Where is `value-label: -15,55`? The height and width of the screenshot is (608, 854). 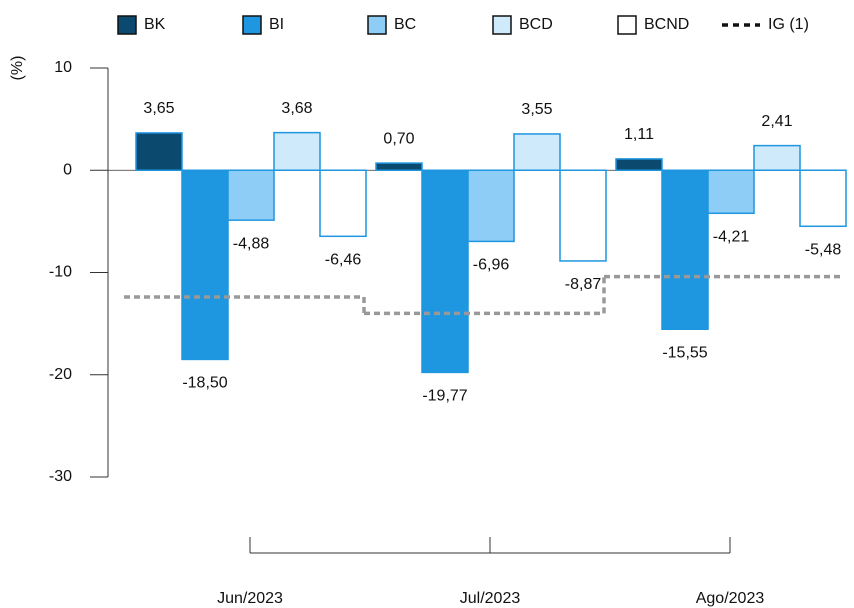 value-label: -15,55 is located at coordinates (684, 352).